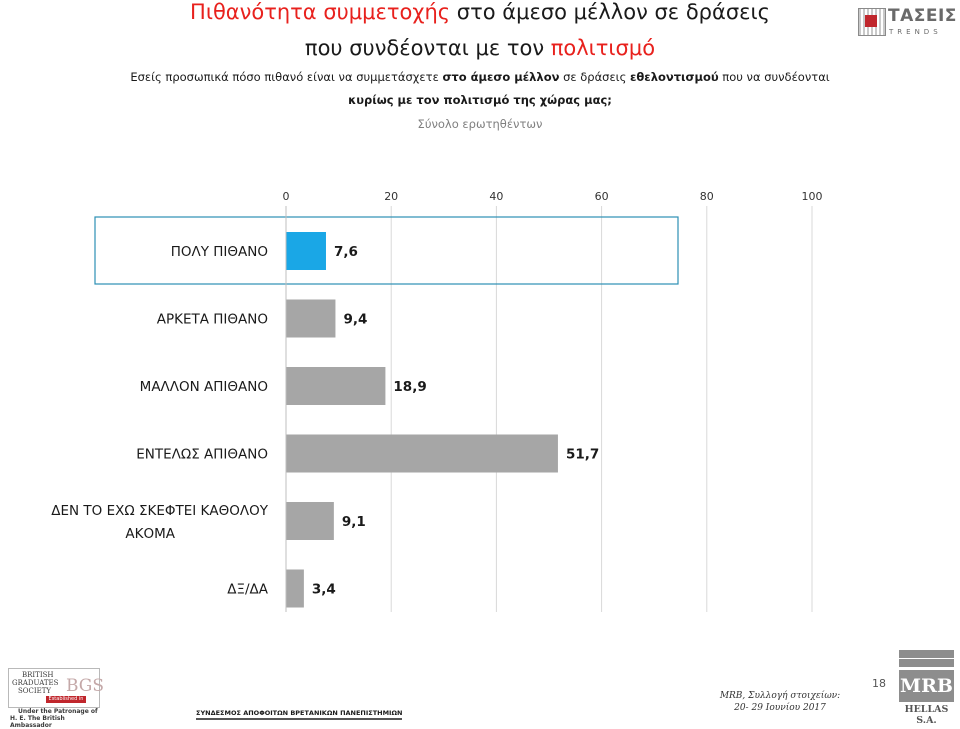  I want to click on bgs-text: GRADUATES, so click(35, 683).